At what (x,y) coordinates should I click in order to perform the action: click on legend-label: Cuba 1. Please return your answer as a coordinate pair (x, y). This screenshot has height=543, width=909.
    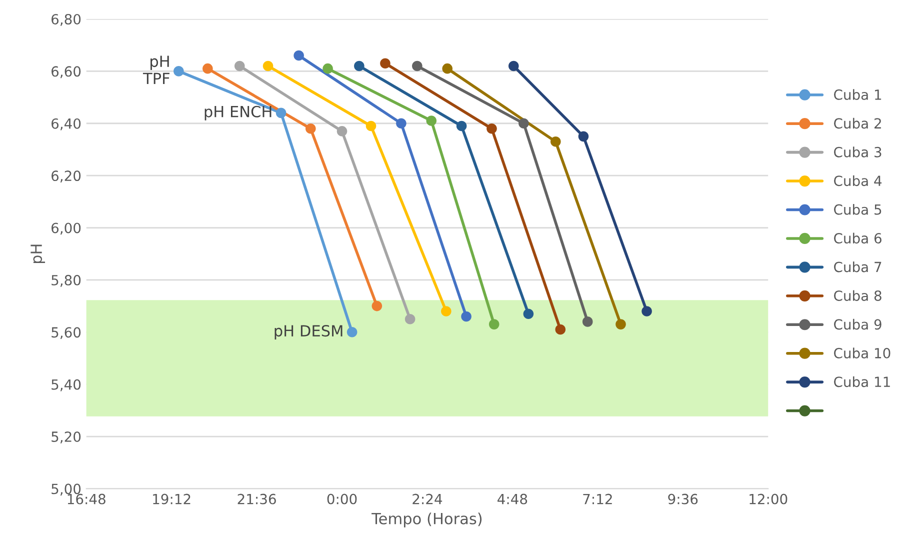
    Looking at the image, I should click on (858, 94).